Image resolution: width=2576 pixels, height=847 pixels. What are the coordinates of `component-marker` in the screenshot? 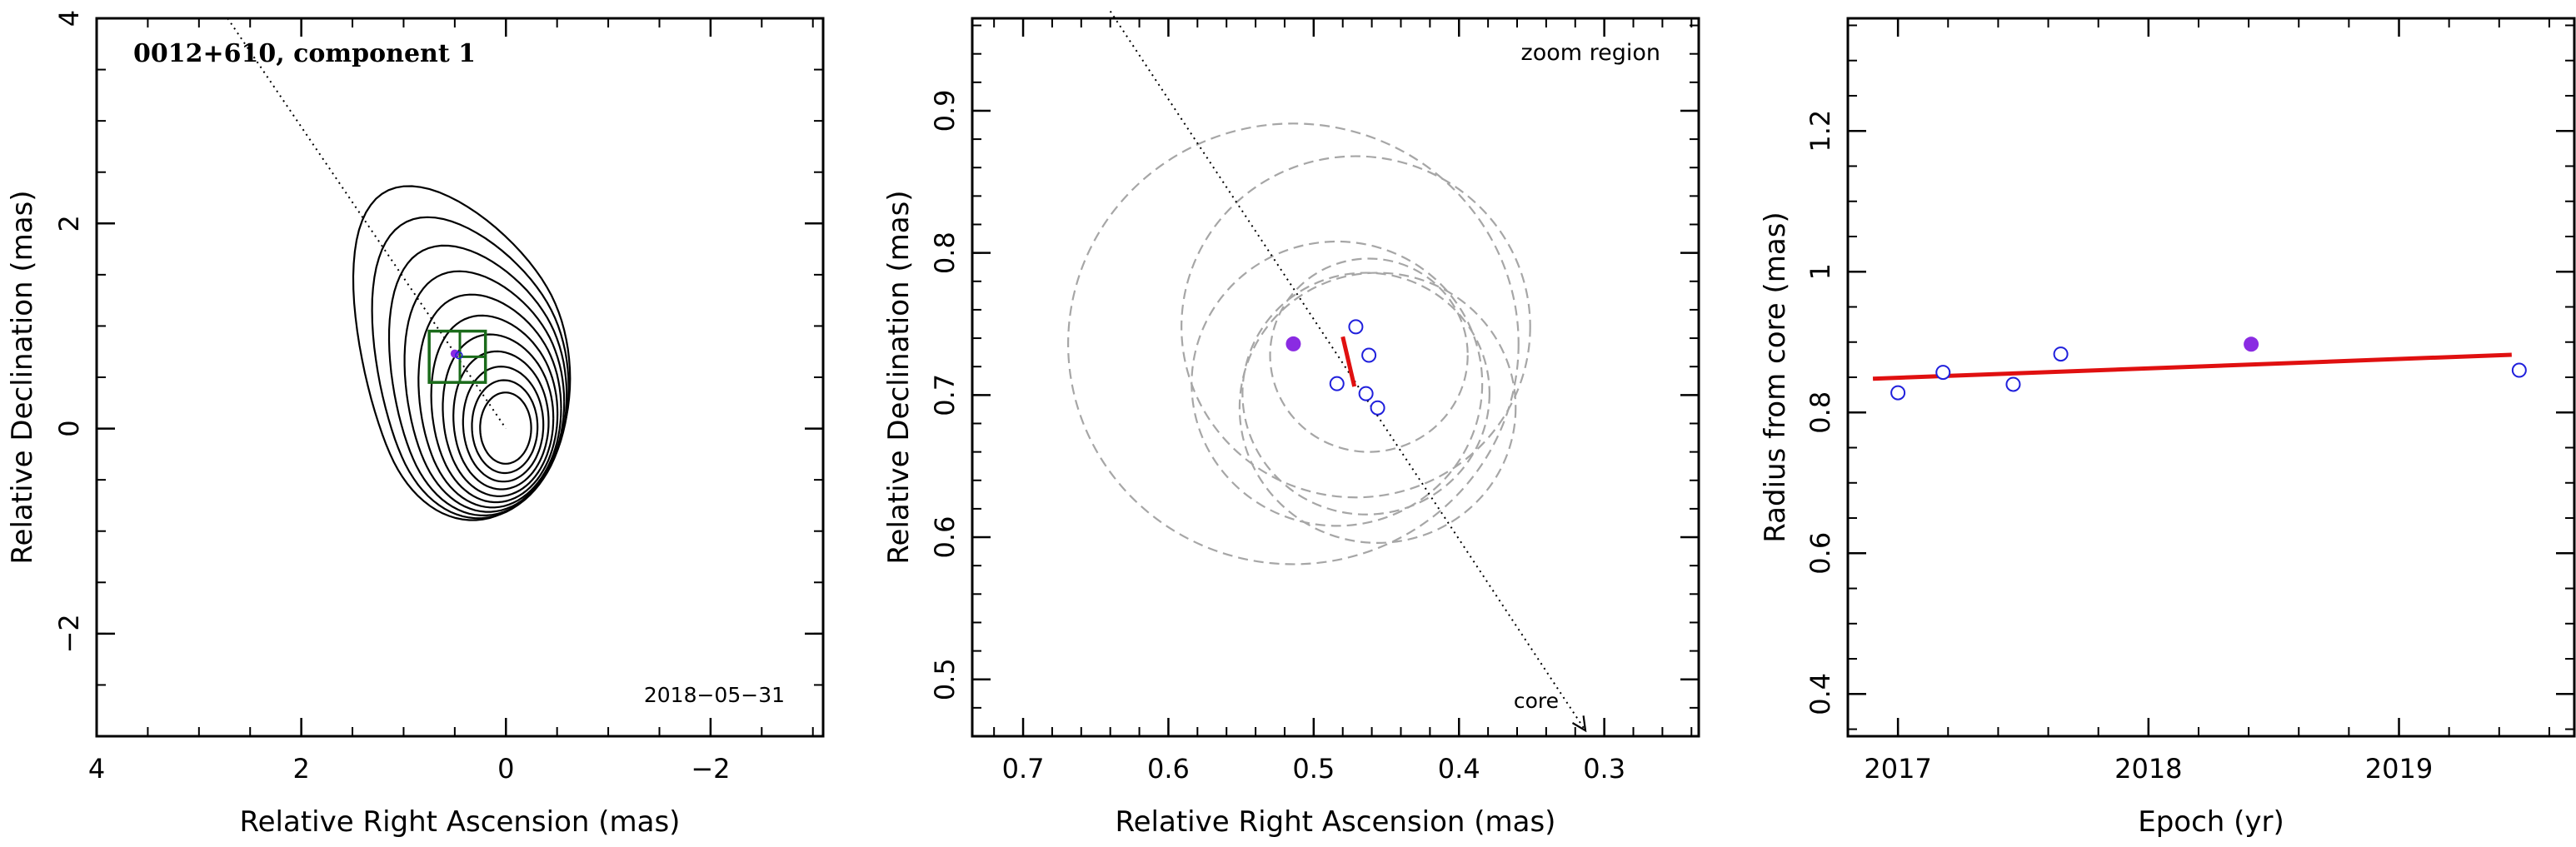 It's located at (454, 353).